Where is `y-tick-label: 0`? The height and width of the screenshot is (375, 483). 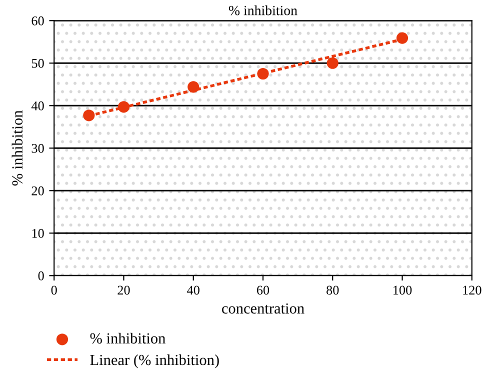 y-tick-label: 0 is located at coordinates (41, 275).